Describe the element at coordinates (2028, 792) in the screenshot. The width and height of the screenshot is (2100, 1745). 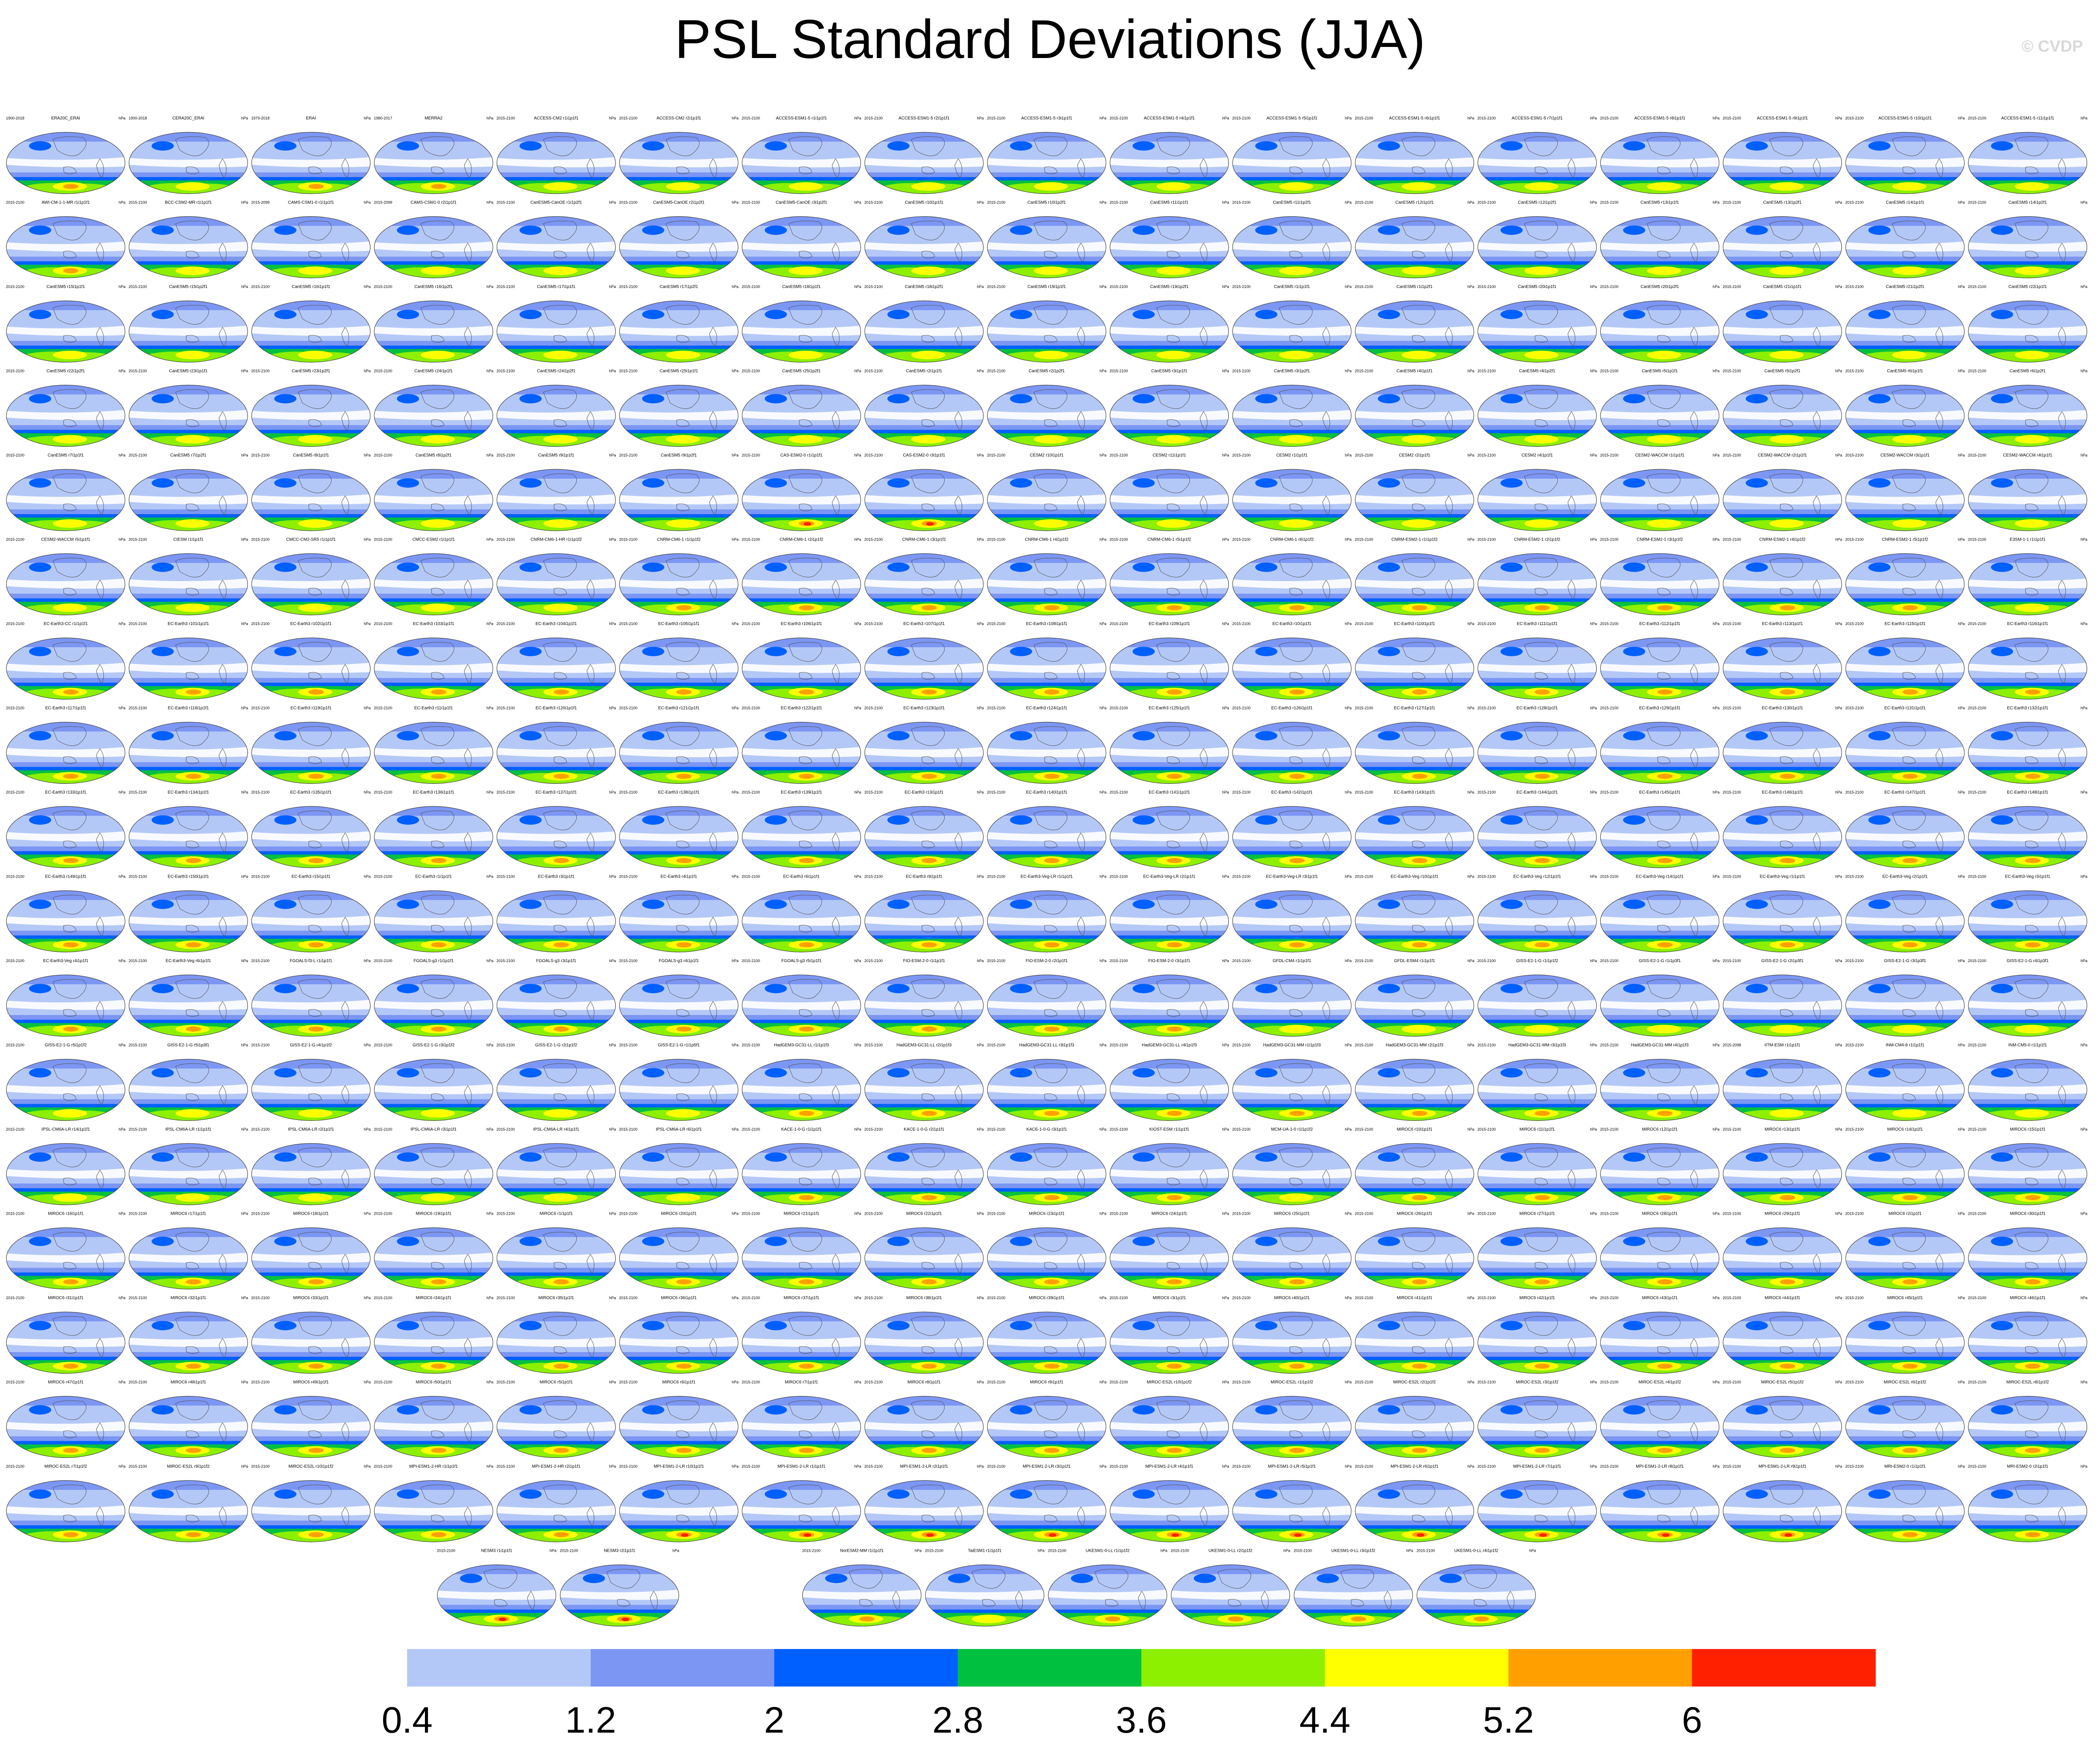
I see `panel-title: EC-Earth3 r148i1p1f1` at that location.